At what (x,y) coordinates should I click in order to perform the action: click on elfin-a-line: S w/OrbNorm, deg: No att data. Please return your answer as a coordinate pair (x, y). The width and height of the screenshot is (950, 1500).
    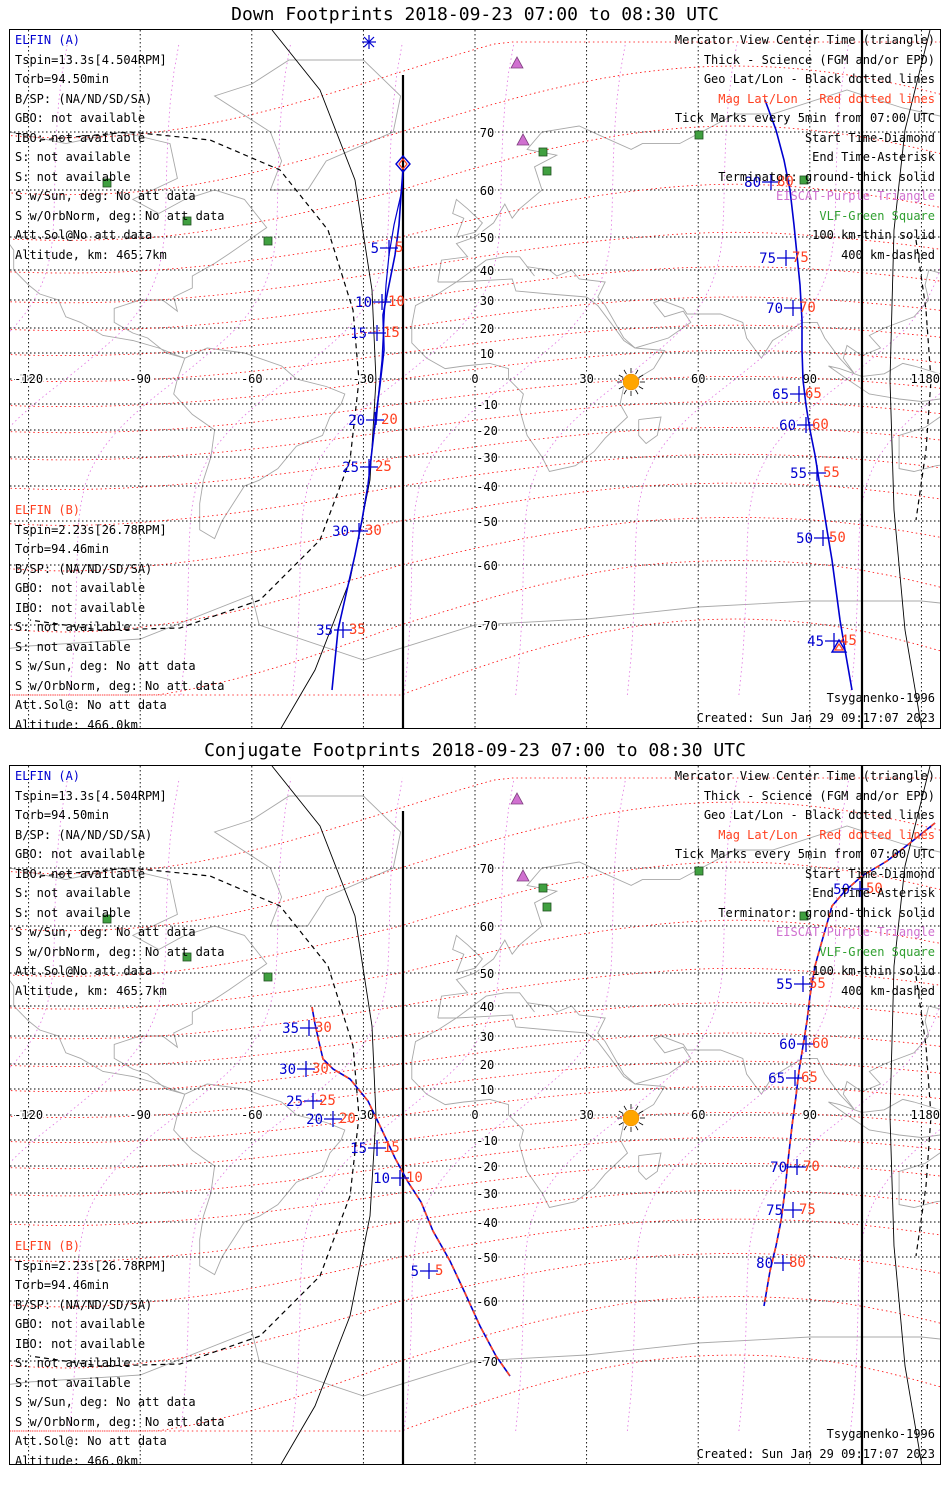
    Looking at the image, I should click on (120, 951).